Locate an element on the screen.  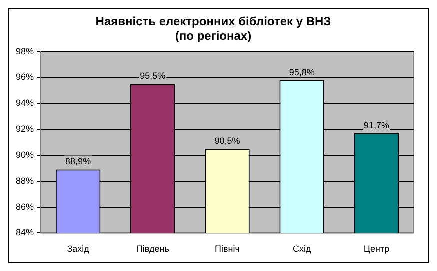
y-tick-label: 88% is located at coordinates (25, 181).